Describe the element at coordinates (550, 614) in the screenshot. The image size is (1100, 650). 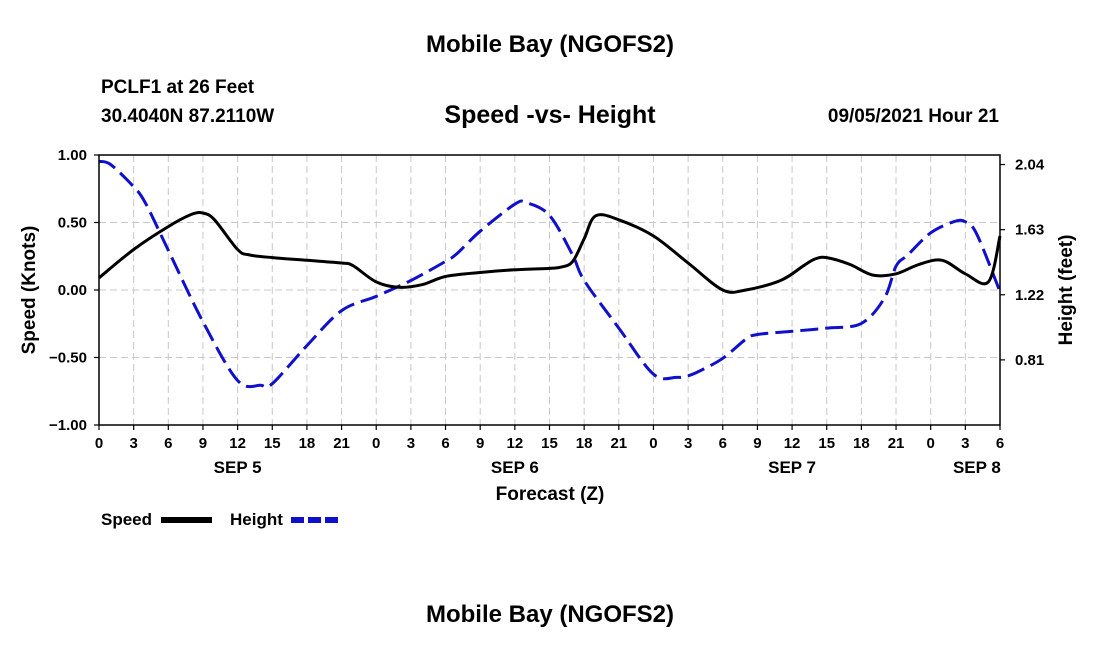
I see `footer-title: Mobile Bay (NGOFS2)` at that location.